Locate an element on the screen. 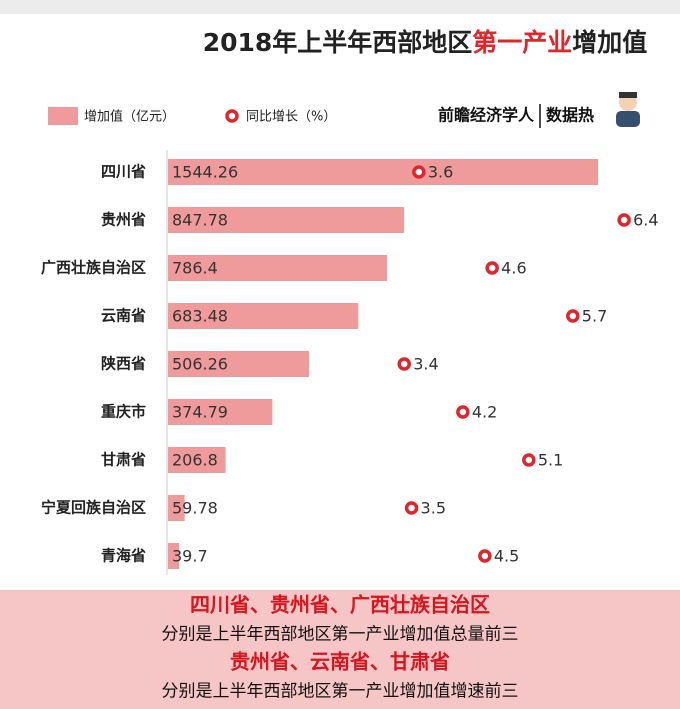 The width and height of the screenshot is (680, 709). bar-value-label: 1544.26 is located at coordinates (205, 172).